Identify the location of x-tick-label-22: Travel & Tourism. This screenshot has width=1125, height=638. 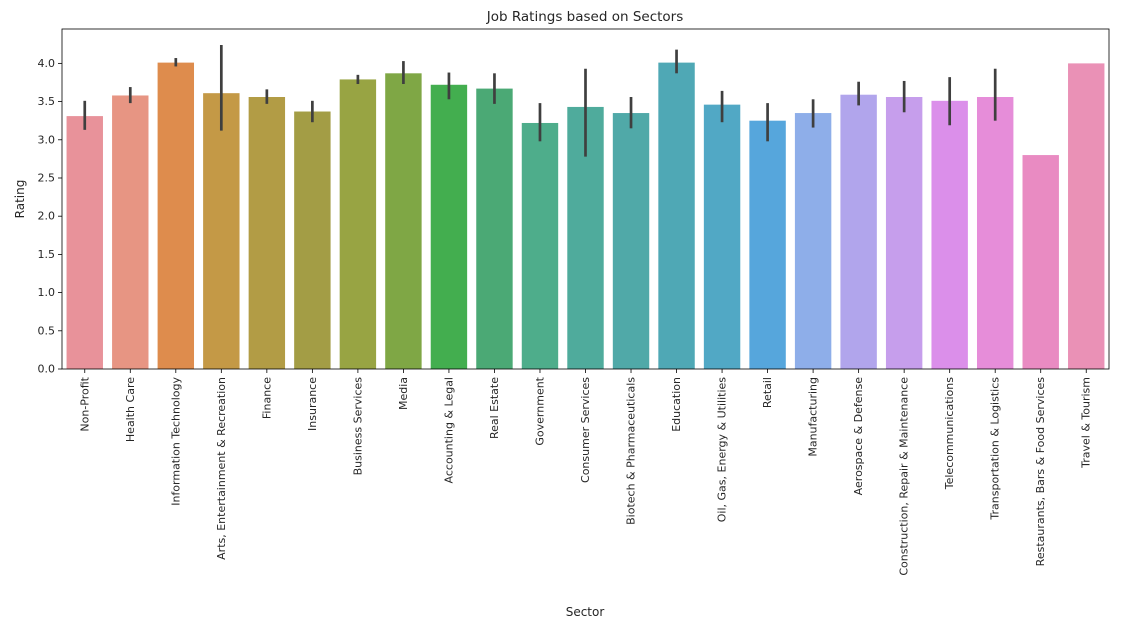
(1086, 423).